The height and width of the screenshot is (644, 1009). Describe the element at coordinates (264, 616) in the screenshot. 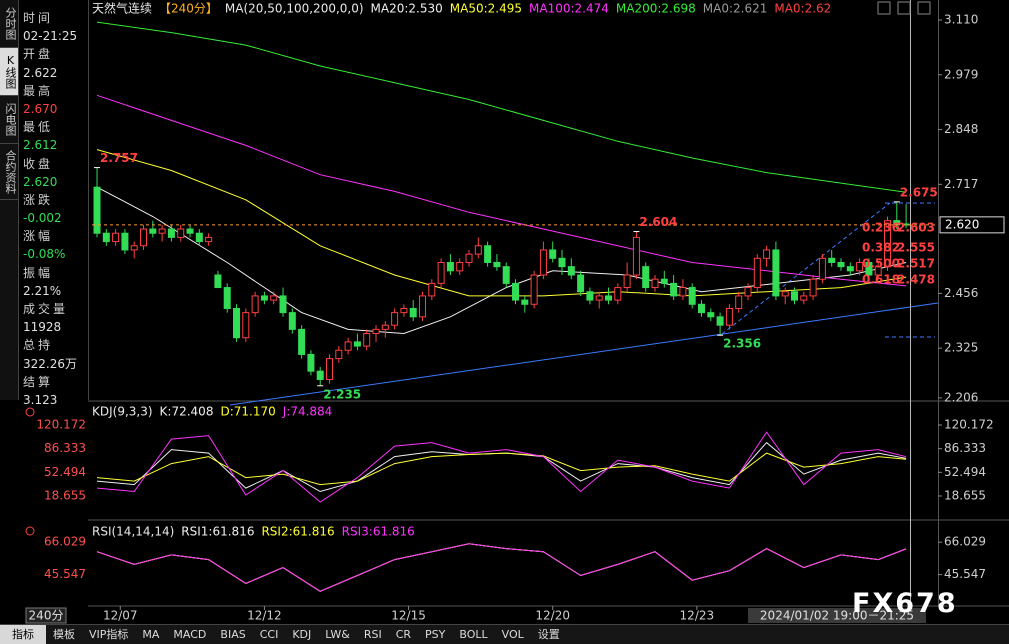

I see `x-tick-label: 12/12` at that location.